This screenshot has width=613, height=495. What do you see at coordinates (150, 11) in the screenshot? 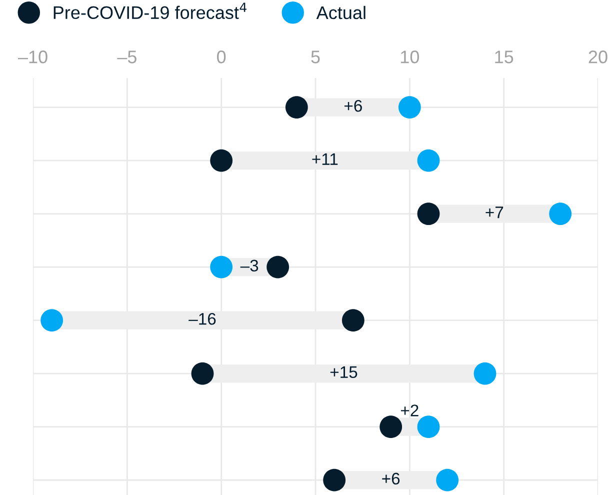
I see `legend-label: Pre-COVID-19 forecast$^{4}$` at bounding box center [150, 11].